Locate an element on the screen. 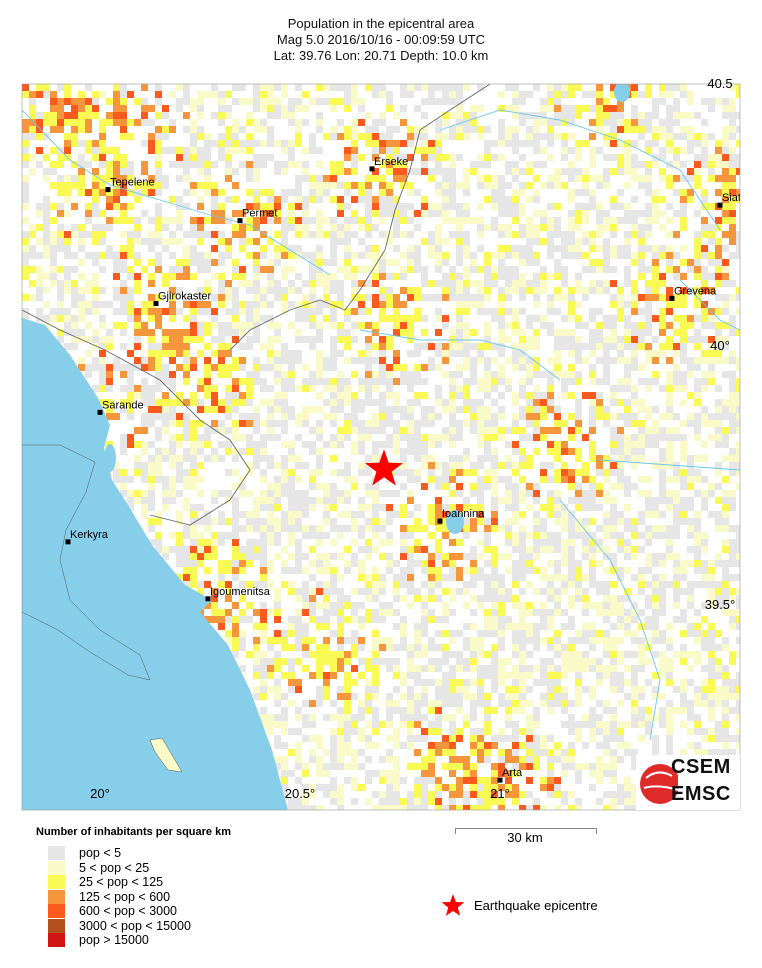 The height and width of the screenshot is (968, 762). lake-pamvotida is located at coordinates (455, 522).